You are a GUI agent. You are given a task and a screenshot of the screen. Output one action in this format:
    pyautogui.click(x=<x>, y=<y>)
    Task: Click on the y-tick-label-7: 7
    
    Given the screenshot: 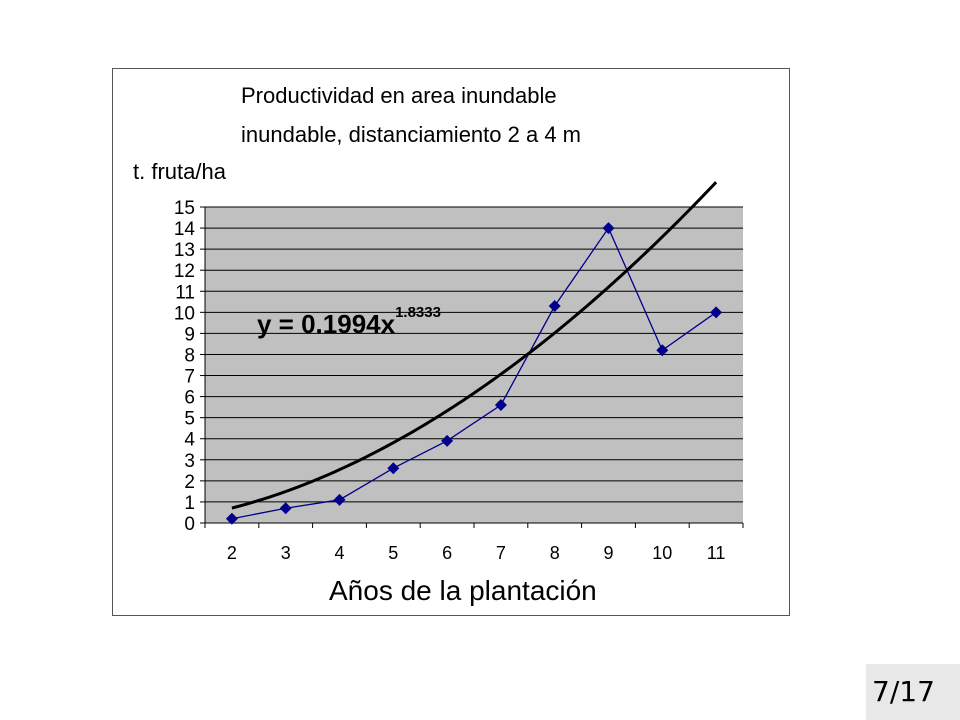 What is the action you would take?
    pyautogui.click(x=189, y=377)
    